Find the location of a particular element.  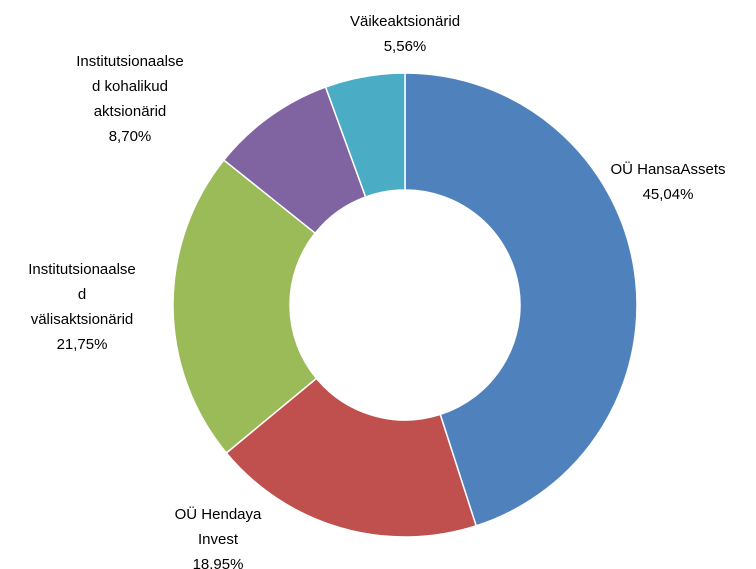

category-label: OÜ Hendaya Invest is located at coordinates (218, 526).